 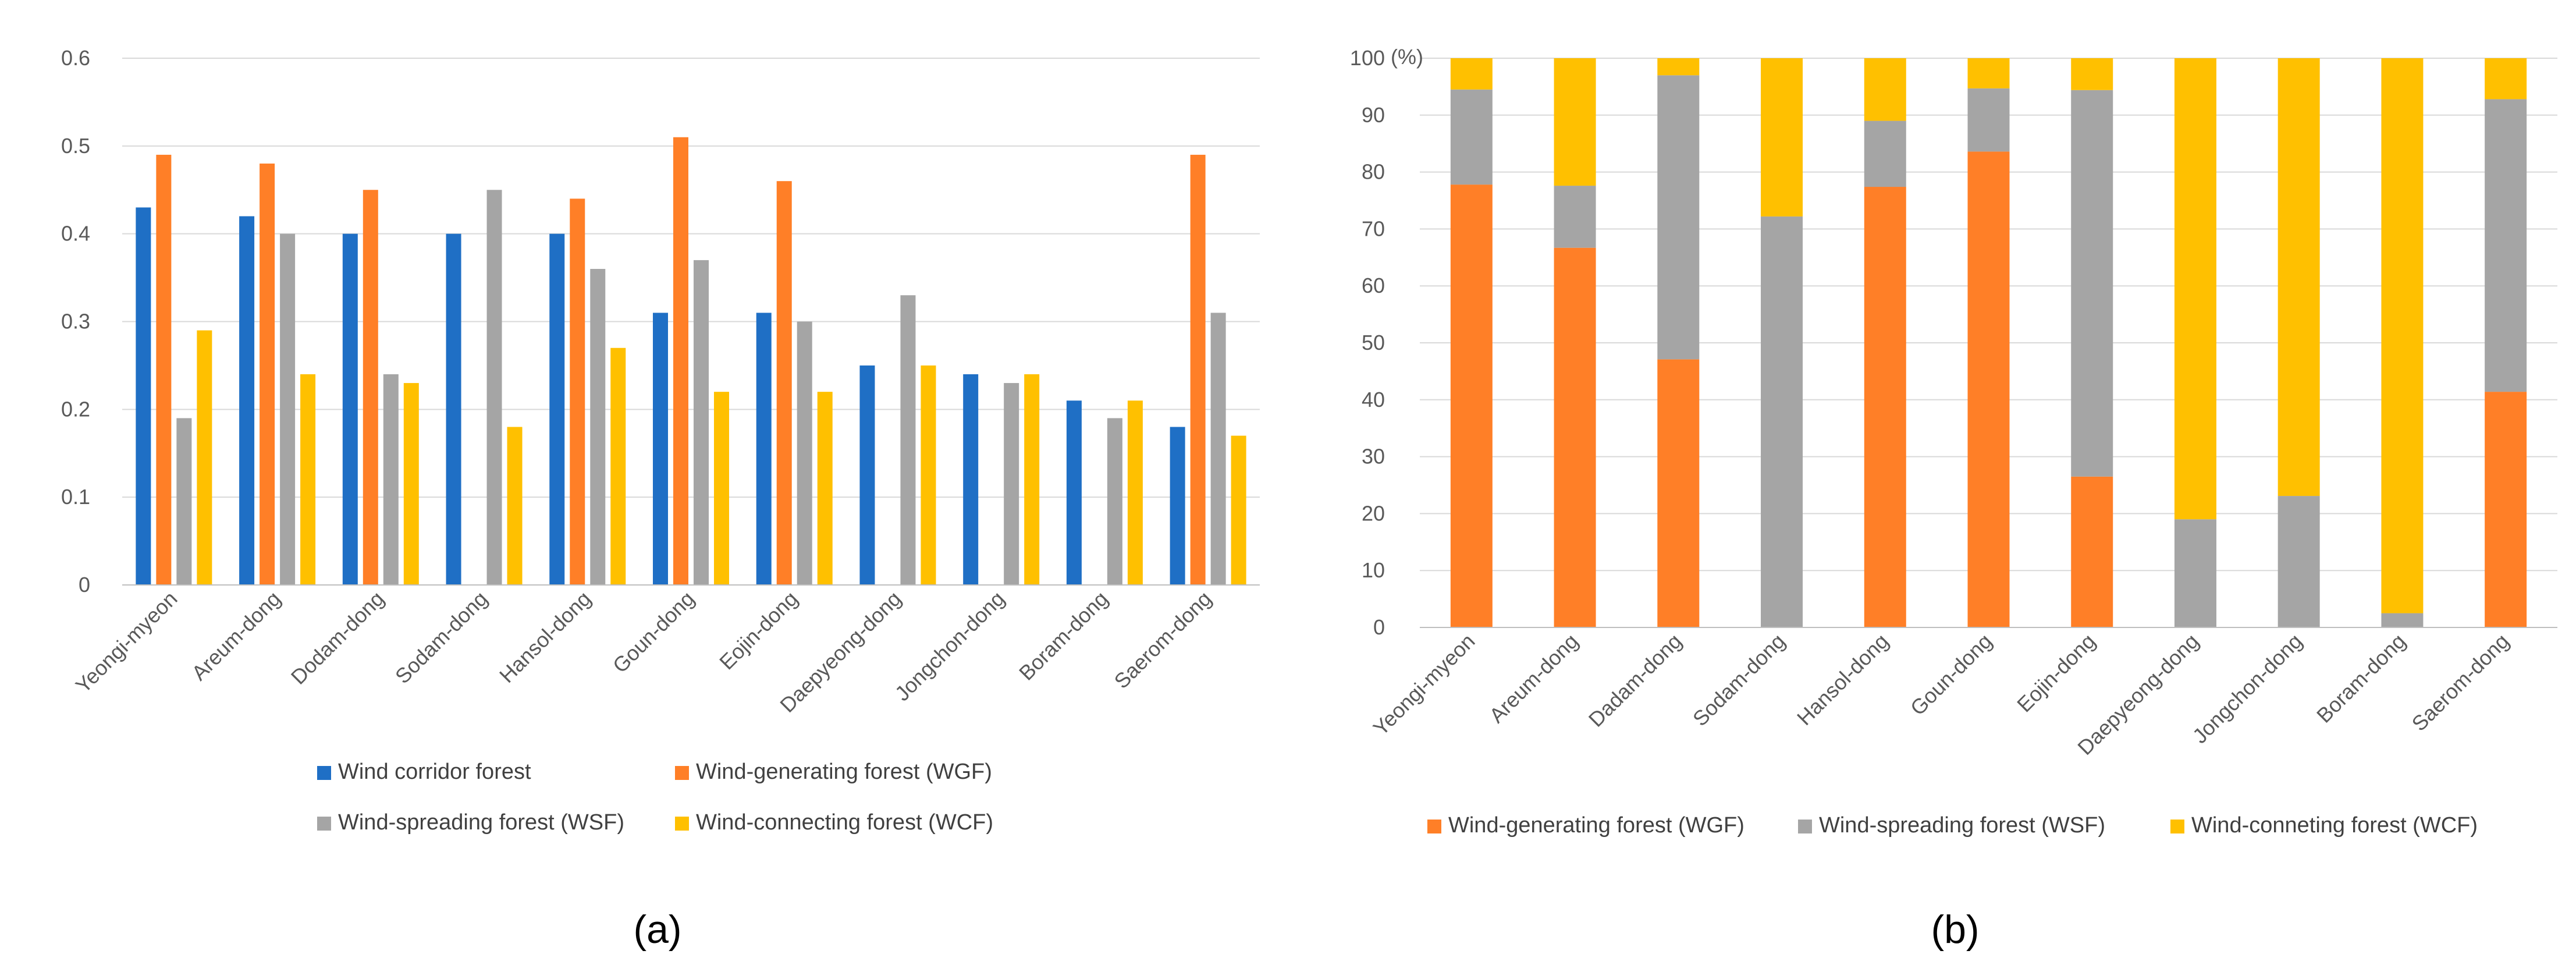 I want to click on bar-a-hansol-dong-wcf, so click(x=618, y=466).